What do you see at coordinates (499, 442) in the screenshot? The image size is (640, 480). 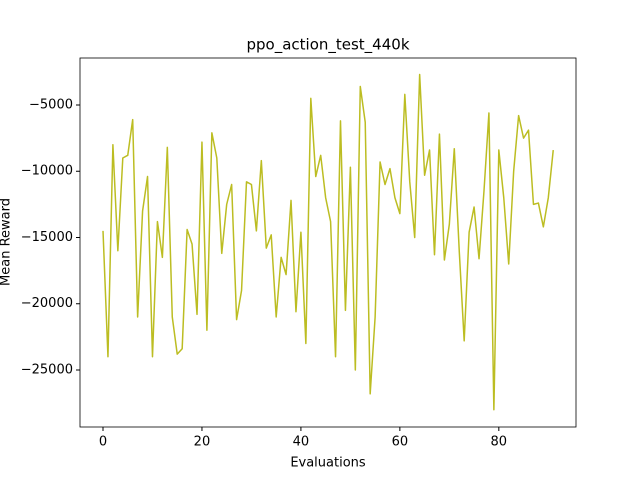 I see `x-tick-label: 80` at bounding box center [499, 442].